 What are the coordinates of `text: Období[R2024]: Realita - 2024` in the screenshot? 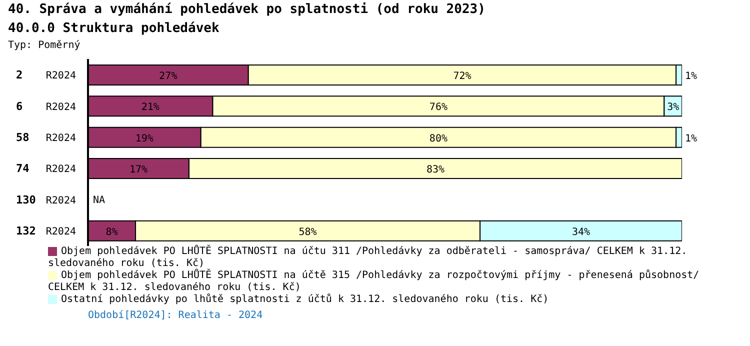 It's located at (176, 315).